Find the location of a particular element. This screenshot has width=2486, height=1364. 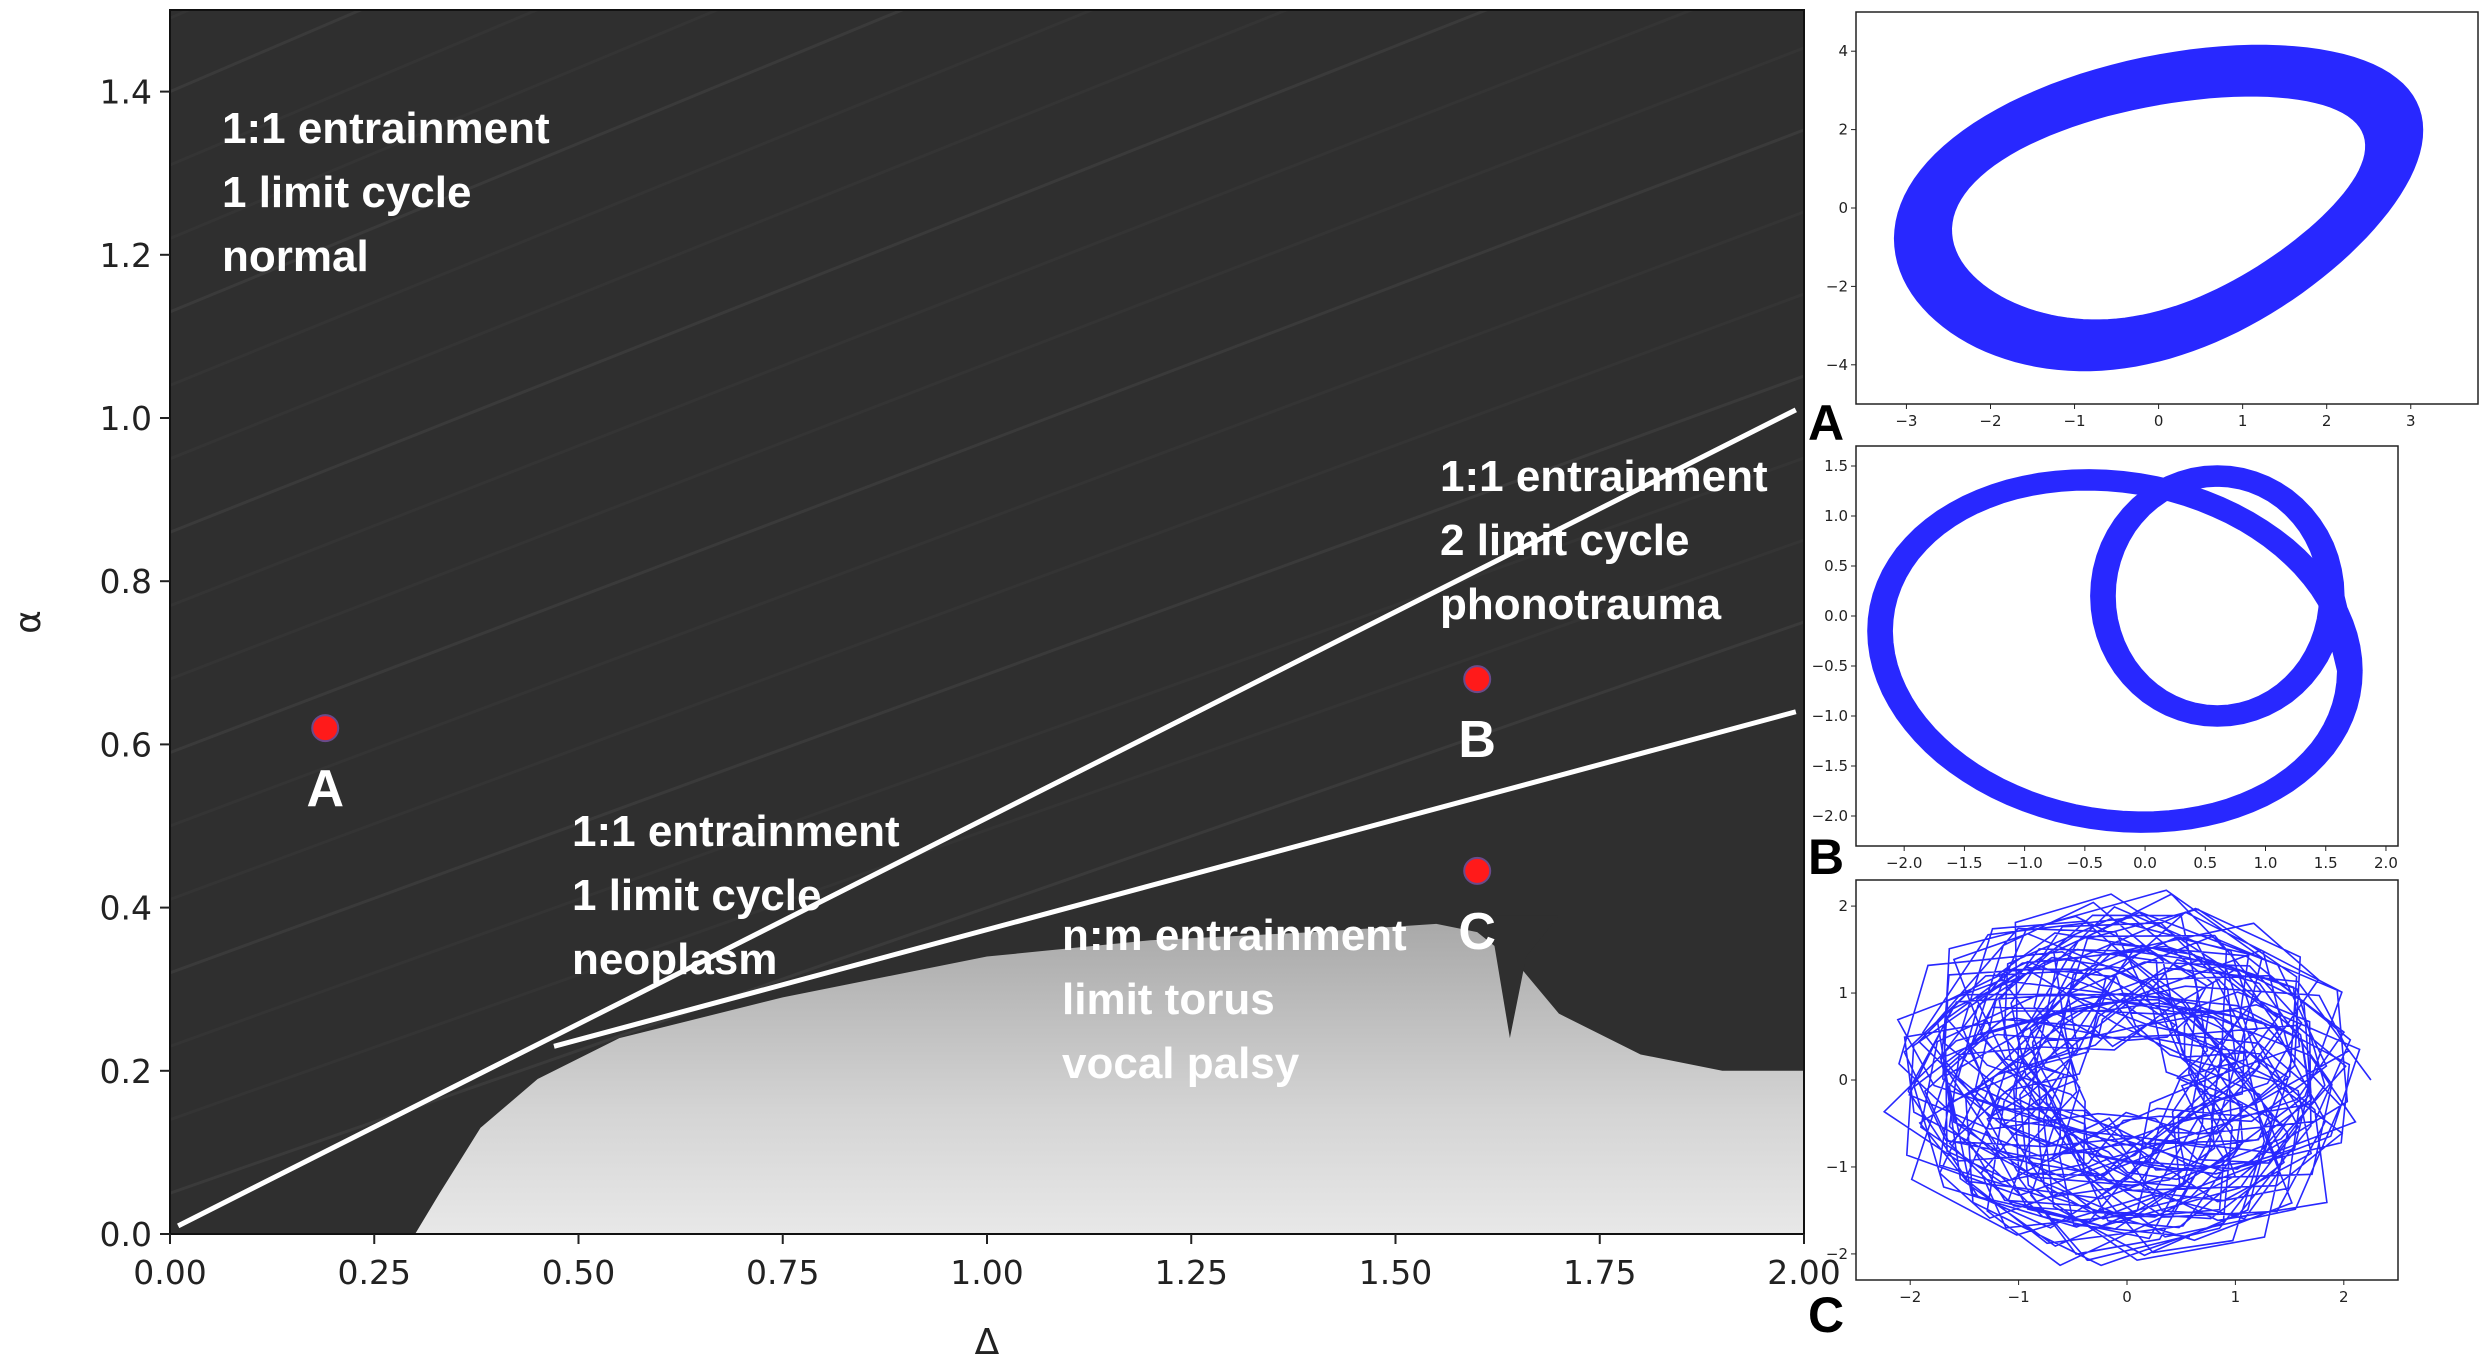

region-label-neoplasm: 1:1 entrainment 1 limit cycle neoplasm is located at coordinates (736, 895).